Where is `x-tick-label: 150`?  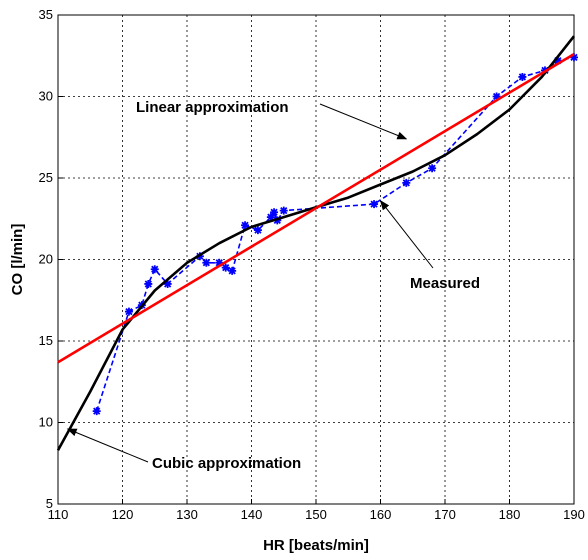
x-tick-label: 150 is located at coordinates (316, 514).